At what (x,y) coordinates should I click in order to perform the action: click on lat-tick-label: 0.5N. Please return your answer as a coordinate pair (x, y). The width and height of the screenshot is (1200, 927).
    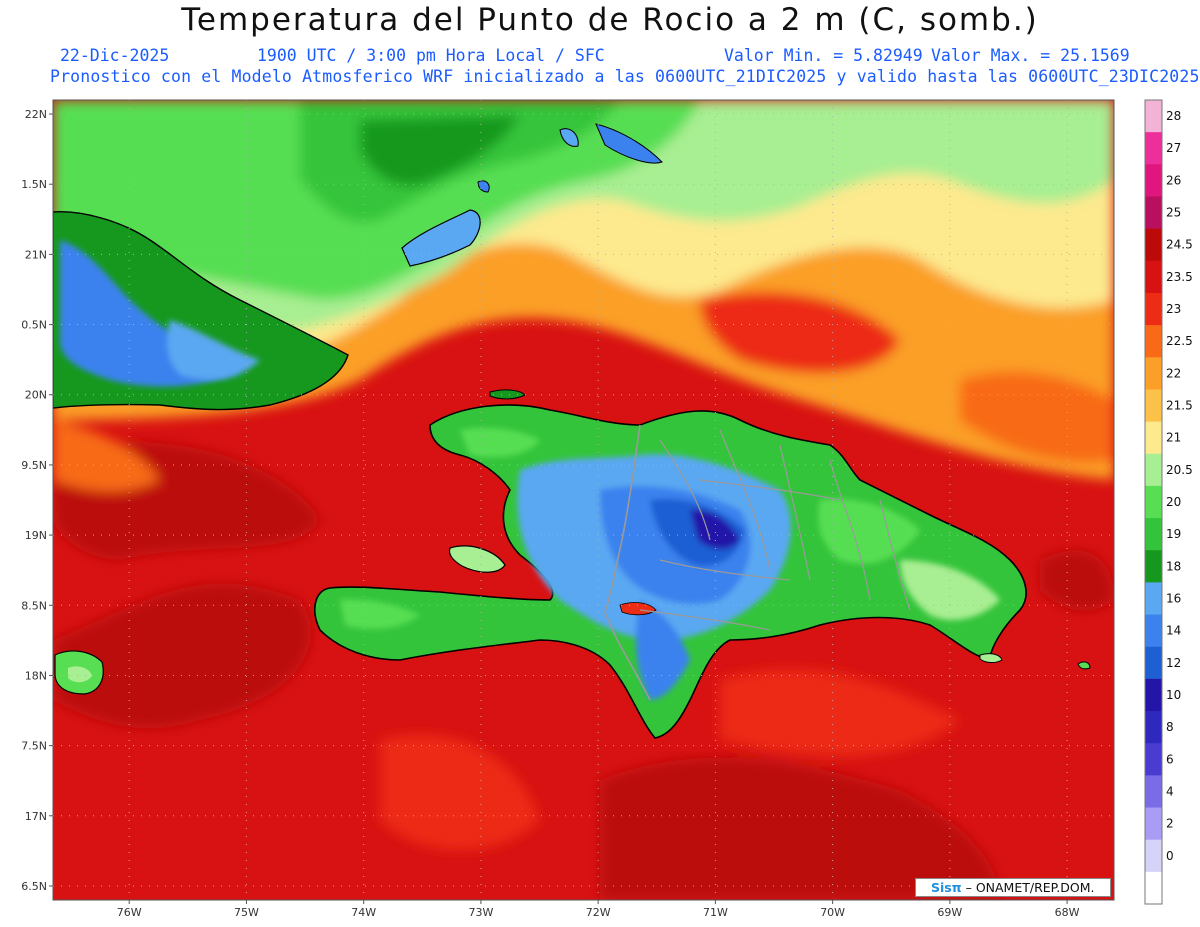
    Looking at the image, I should click on (34, 325).